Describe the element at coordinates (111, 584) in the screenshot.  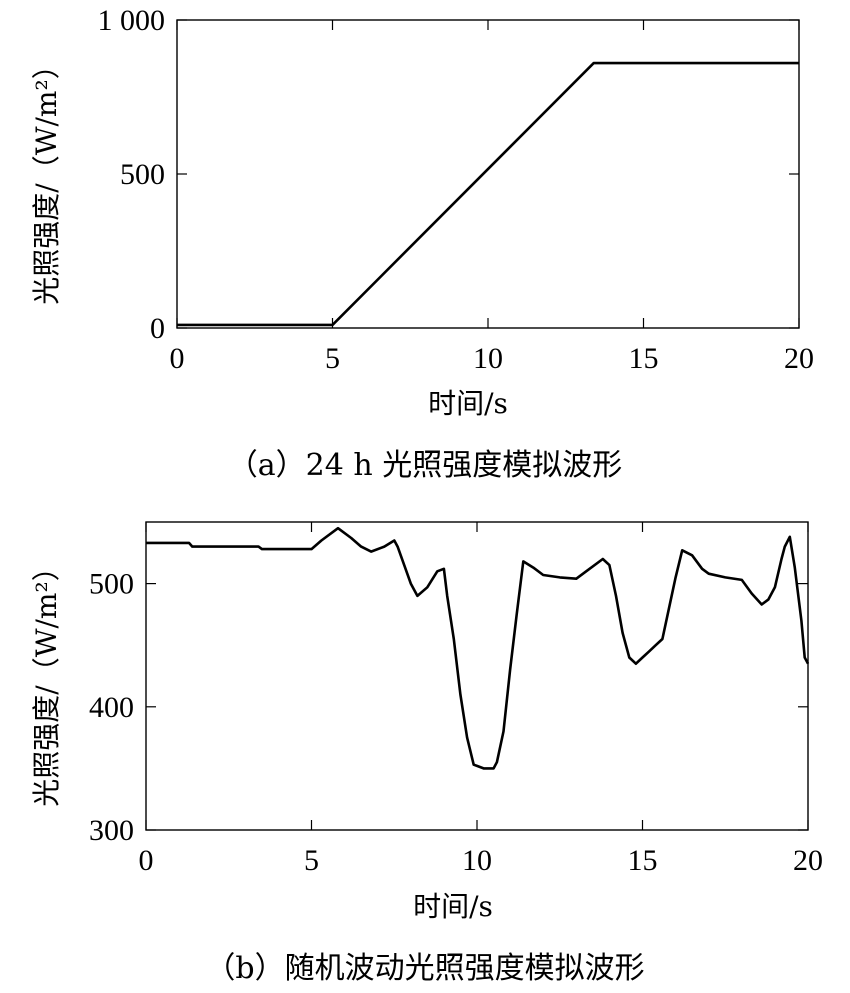
I see `y-tick-label-b: 500` at that location.